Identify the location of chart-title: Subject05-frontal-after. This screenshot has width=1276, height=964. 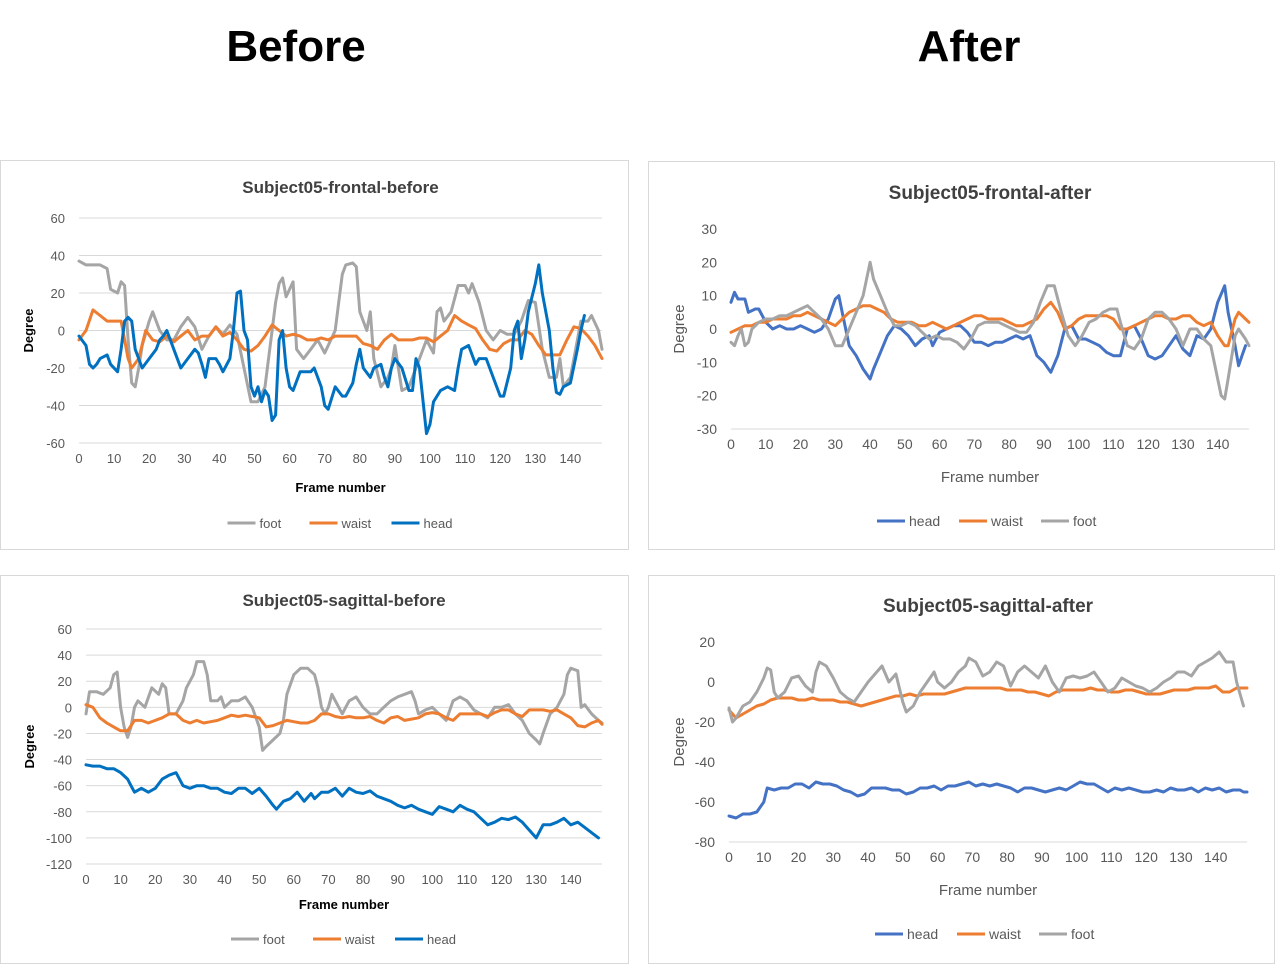
(990, 193).